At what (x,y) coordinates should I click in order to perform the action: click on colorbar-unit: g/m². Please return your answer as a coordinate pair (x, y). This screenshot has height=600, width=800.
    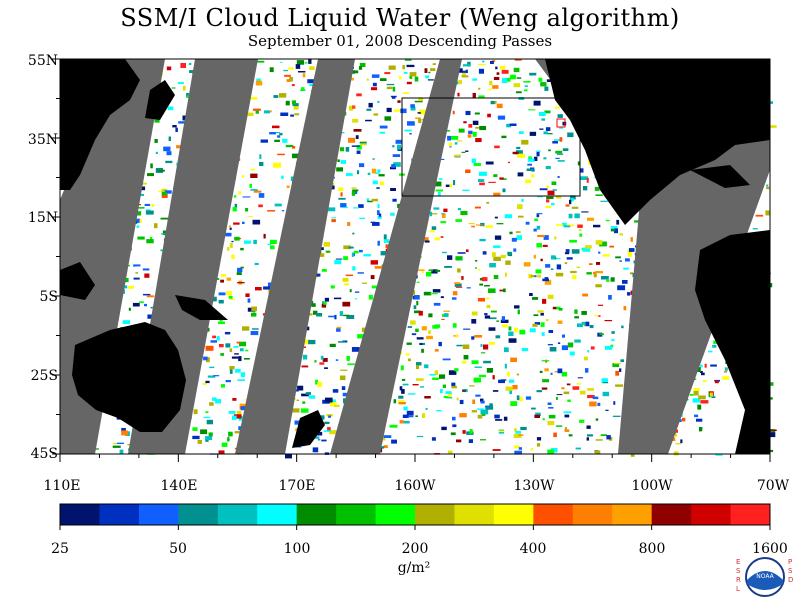
    Looking at the image, I should click on (414, 568).